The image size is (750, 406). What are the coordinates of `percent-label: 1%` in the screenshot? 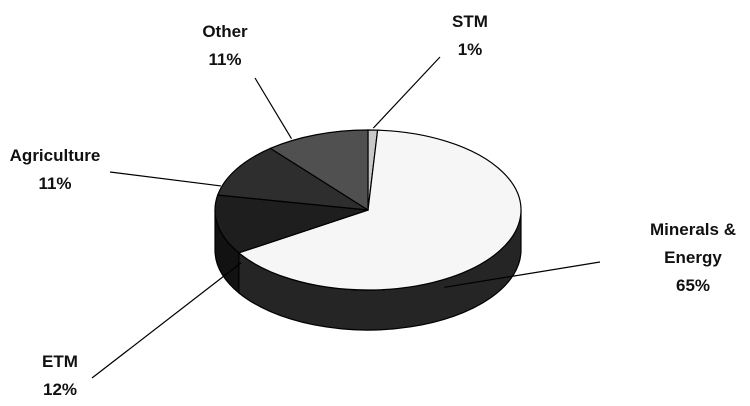 It's located at (470, 49).